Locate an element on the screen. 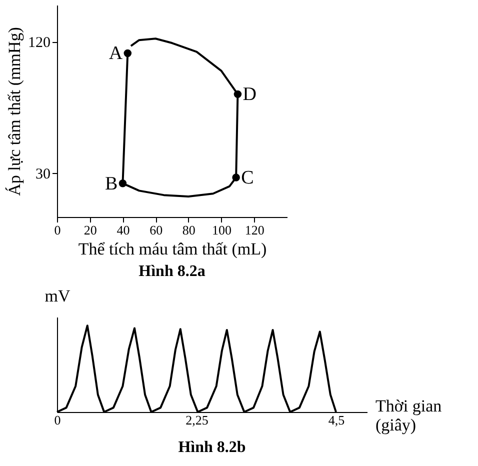 This screenshot has height=466, width=478. y-tick-label: 30 is located at coordinates (43, 174).